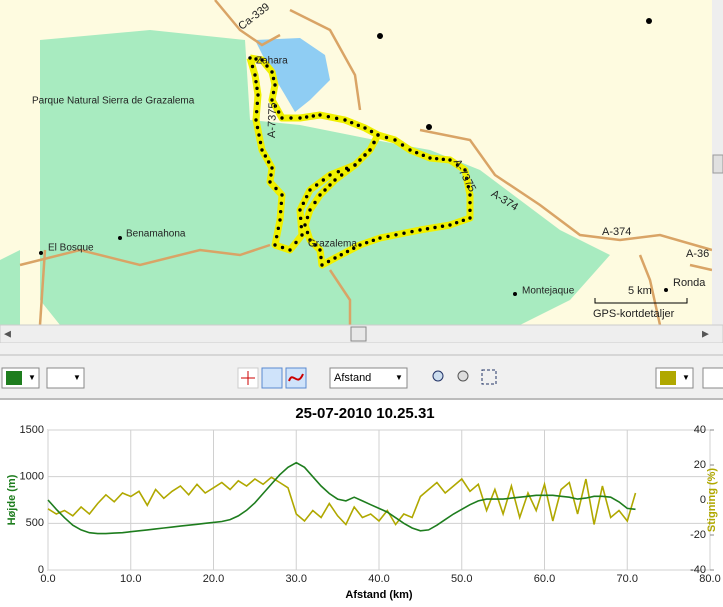 The image size is (723, 607). What do you see at coordinates (712, 500) in the screenshot?
I see `y2-axis-label: Stigning (%)` at bounding box center [712, 500].